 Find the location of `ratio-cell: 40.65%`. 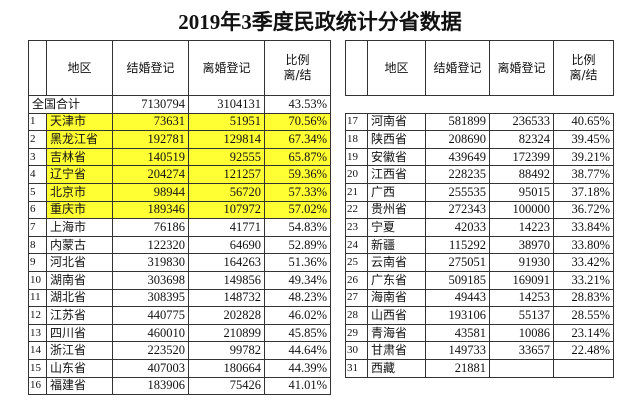

ratio-cell: 40.65% is located at coordinates (583, 122).